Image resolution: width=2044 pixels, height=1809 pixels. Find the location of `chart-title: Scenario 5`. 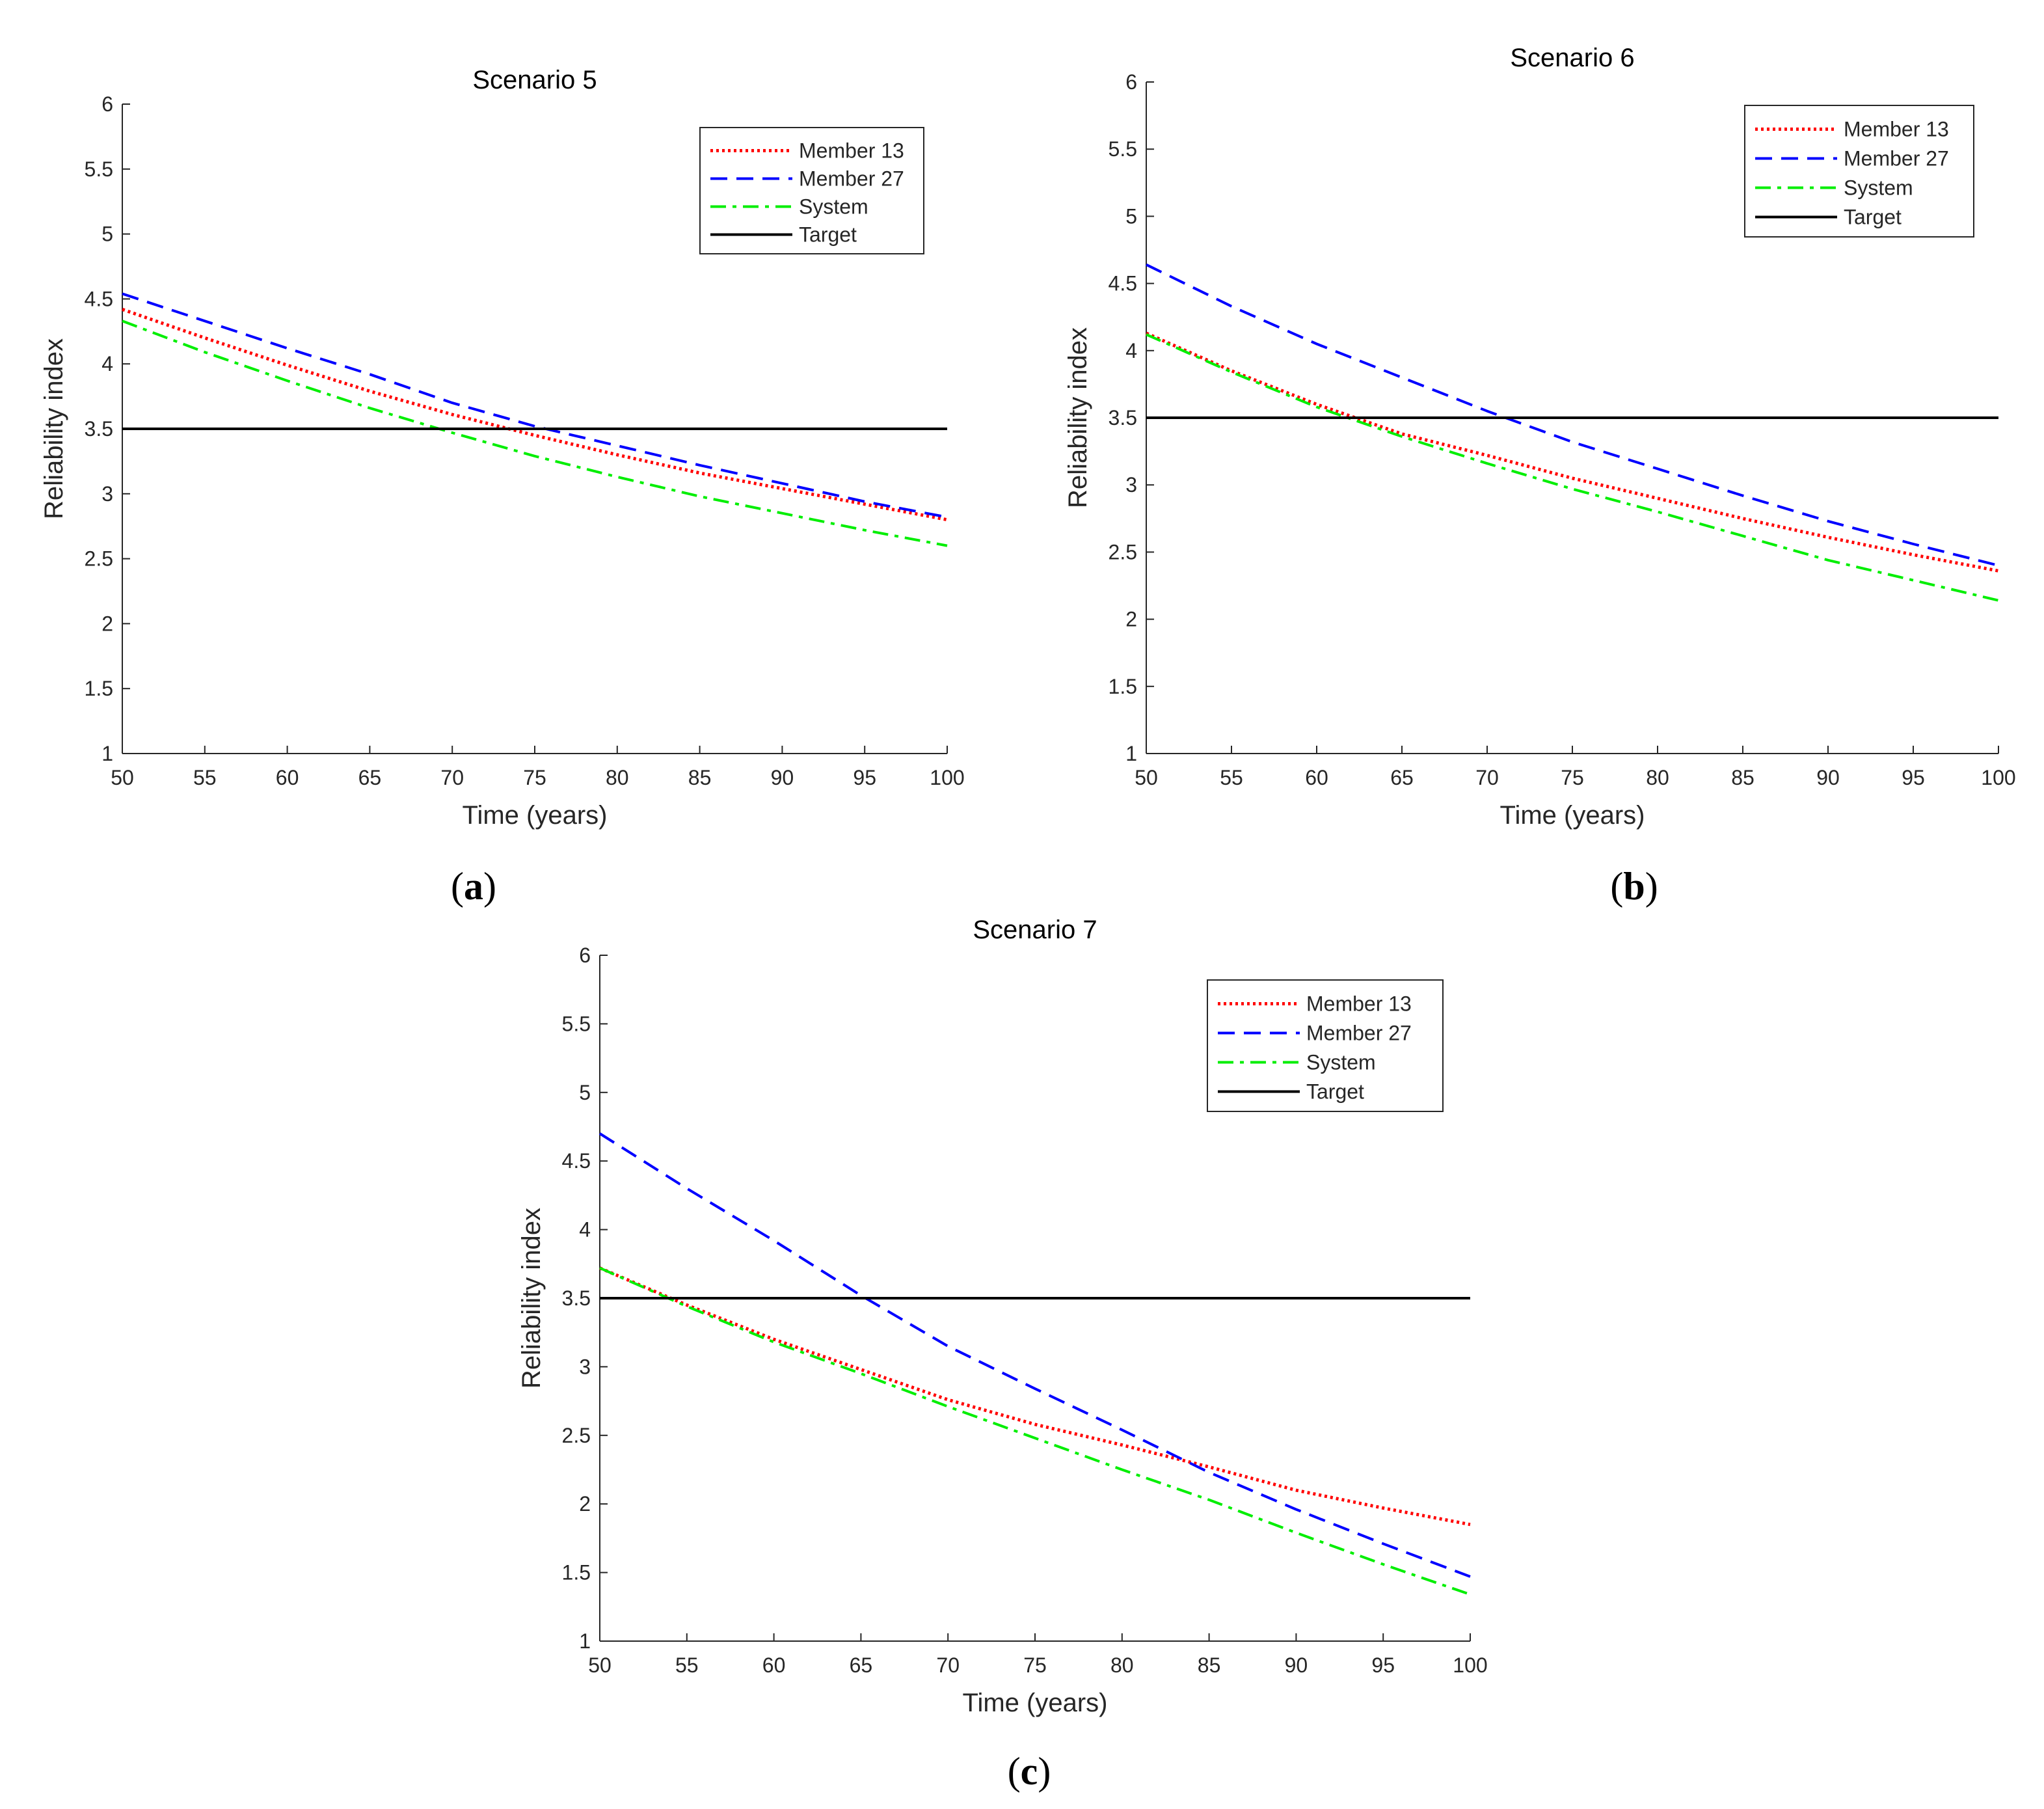

chart-title: Scenario 5 is located at coordinates (534, 80).